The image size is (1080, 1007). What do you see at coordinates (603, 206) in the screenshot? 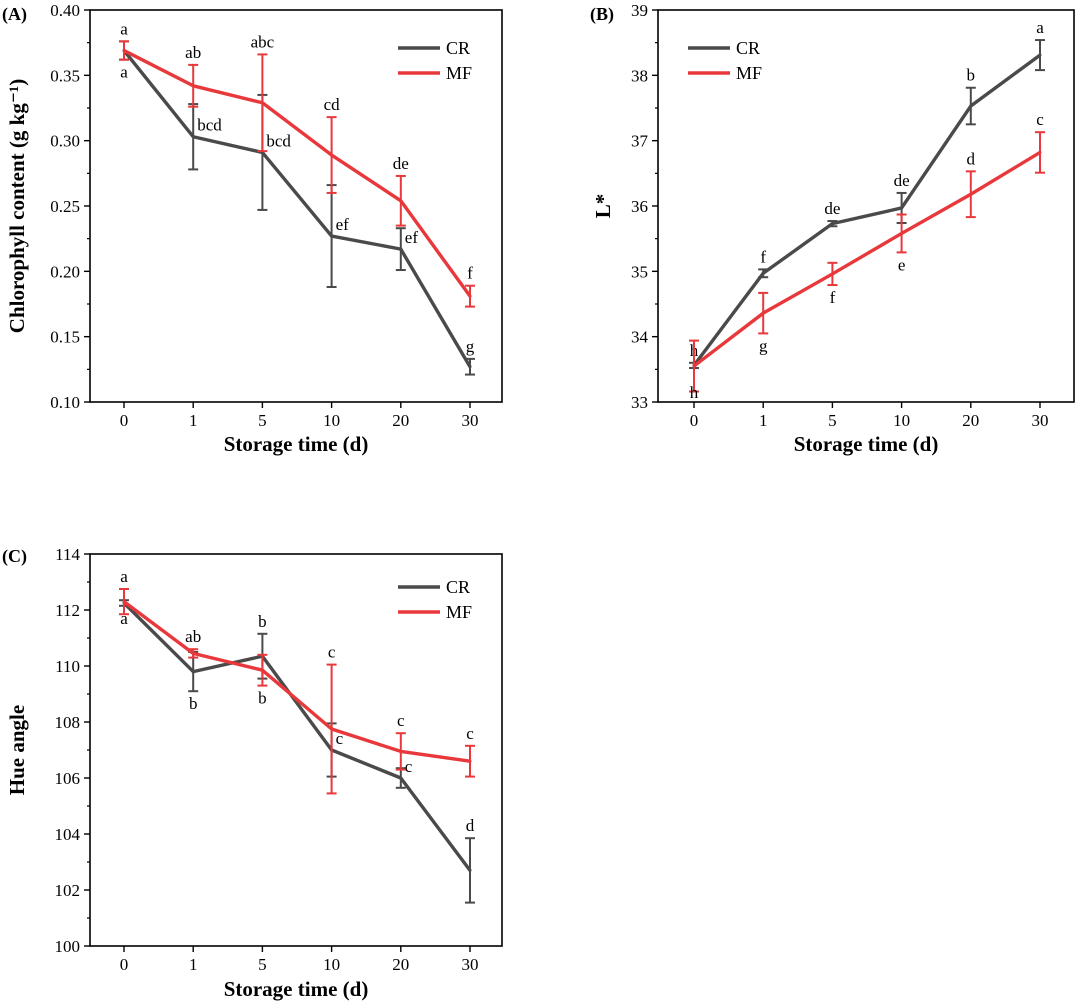
I see `y-axis-label: L*` at bounding box center [603, 206].